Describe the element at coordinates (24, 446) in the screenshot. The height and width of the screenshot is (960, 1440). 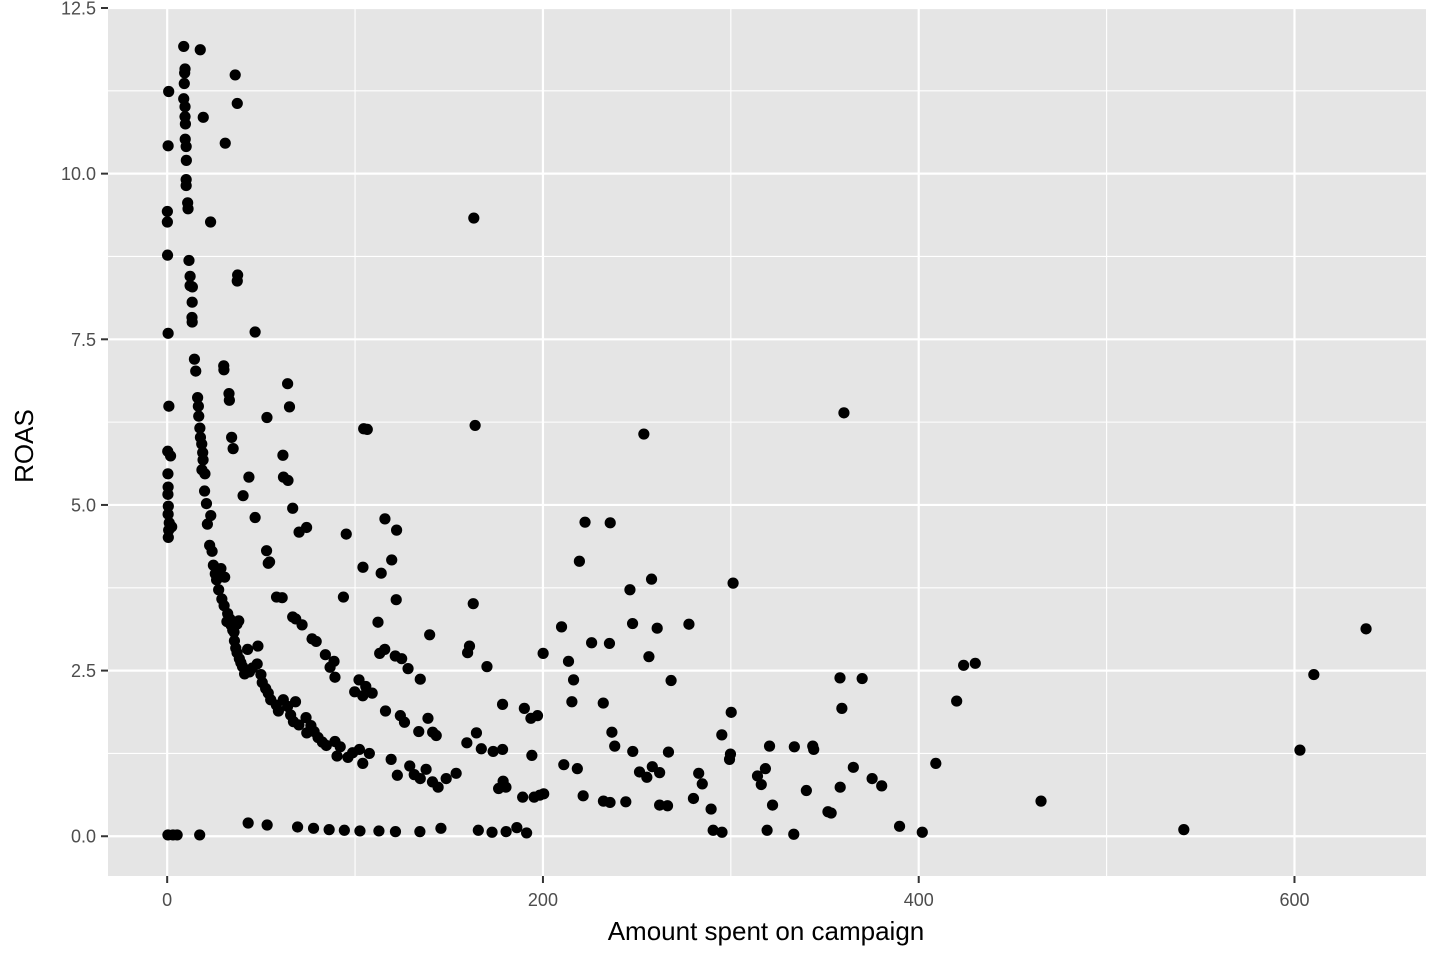
I see `y-axis-title: ROAS` at that location.